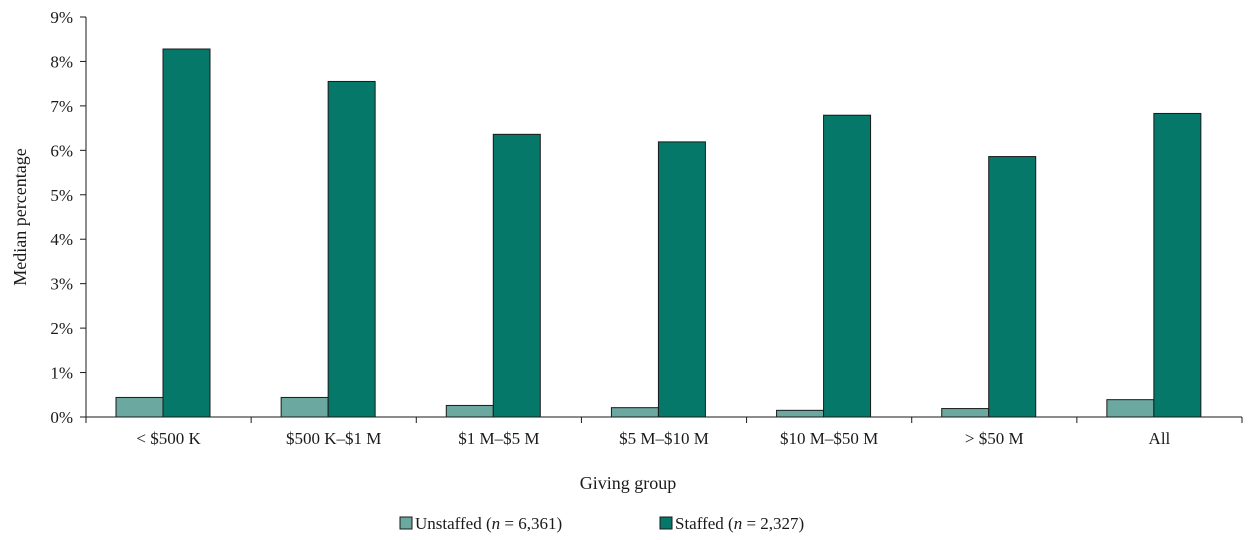  What do you see at coordinates (61, 195) in the screenshot?
I see `y-tick-label: 5%` at bounding box center [61, 195].